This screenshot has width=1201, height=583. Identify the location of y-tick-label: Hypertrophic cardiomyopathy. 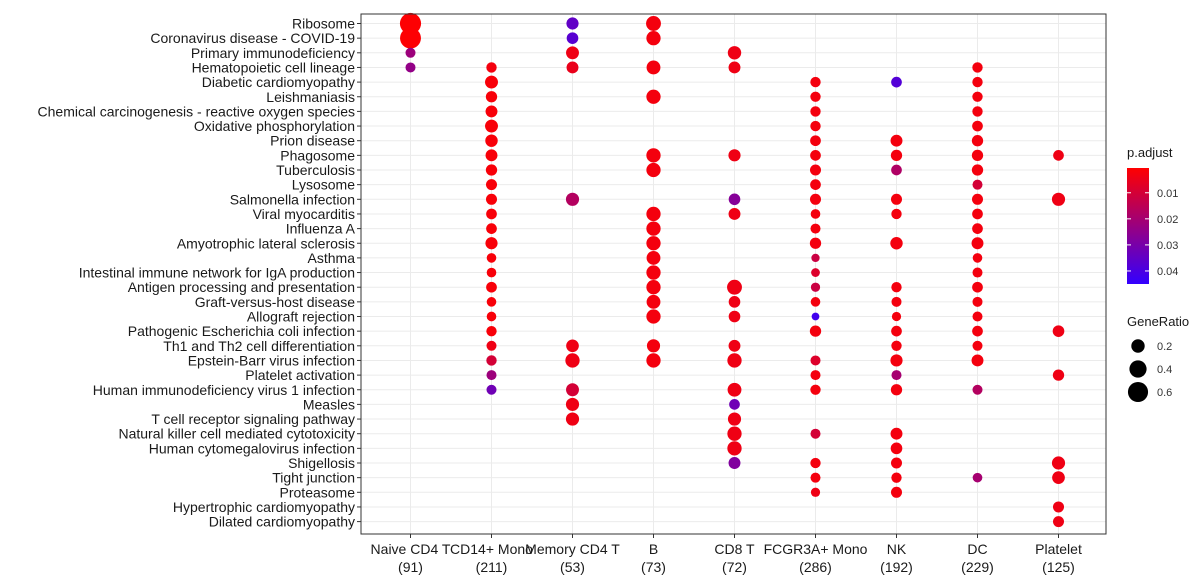
(264, 507).